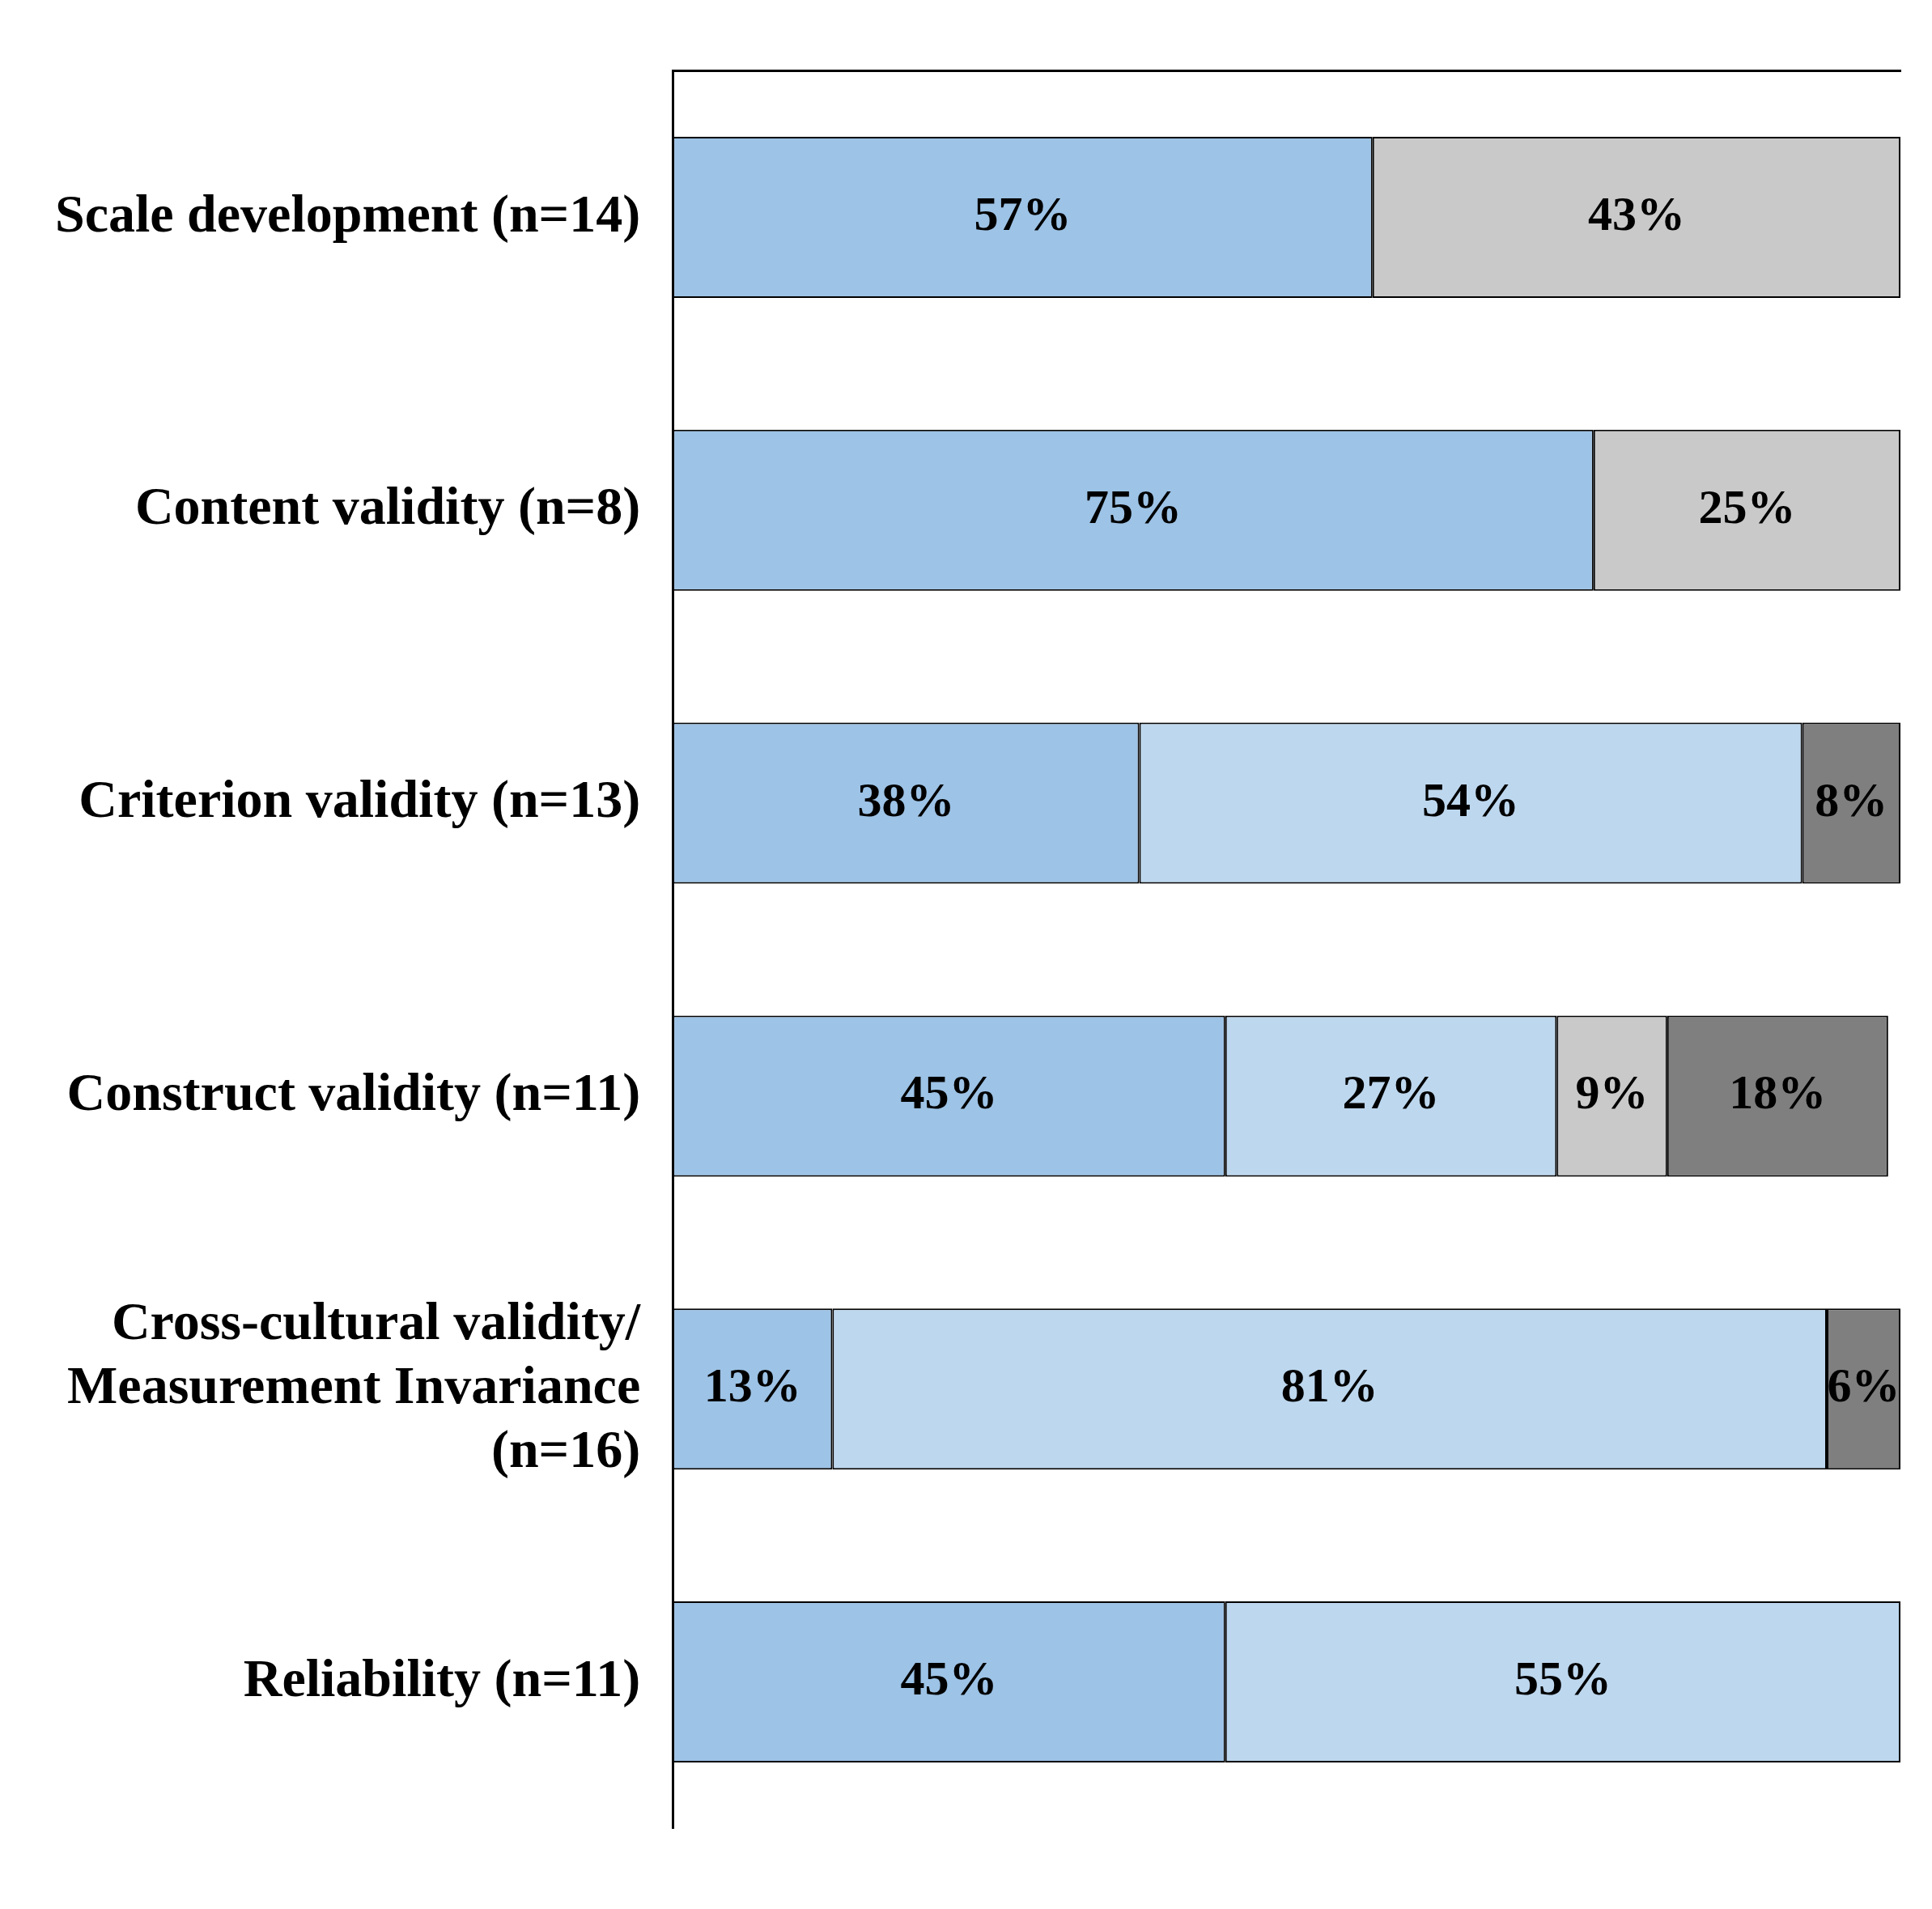 This screenshot has height=1909, width=1932. What do you see at coordinates (1133, 507) in the screenshot?
I see `data-label: 75%` at bounding box center [1133, 507].